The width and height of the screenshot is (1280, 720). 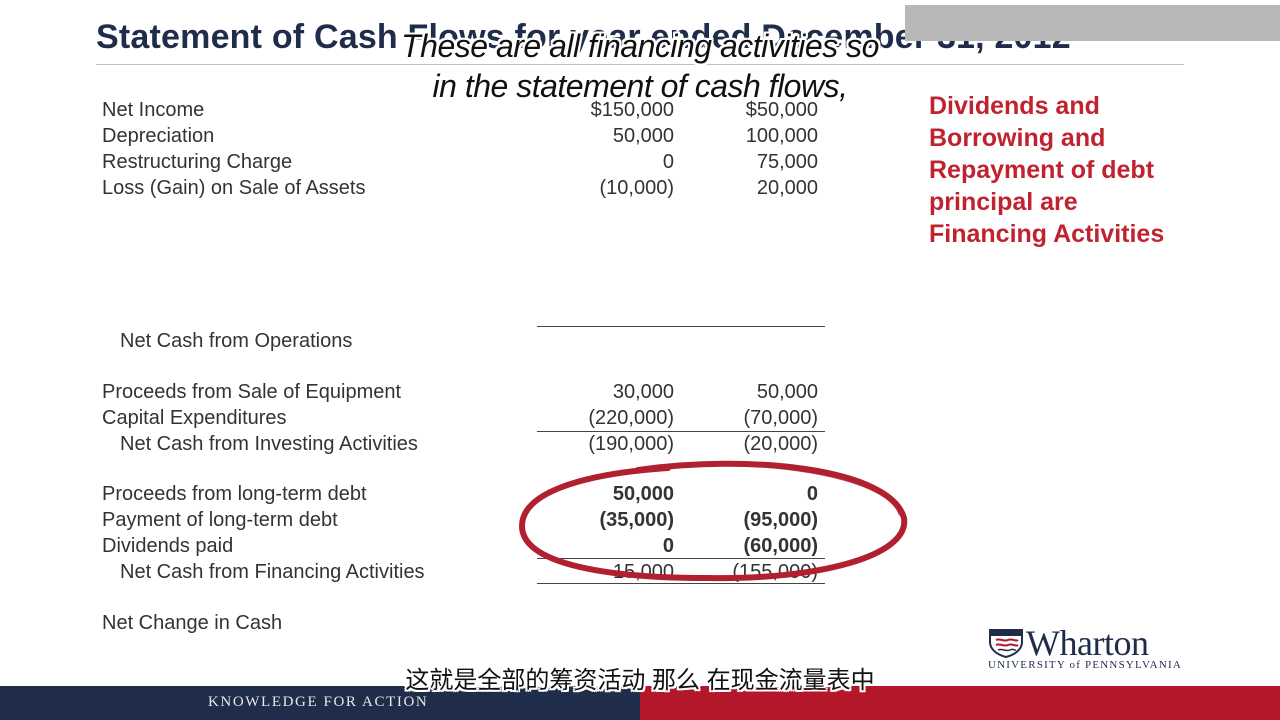 What do you see at coordinates (1017, 138) in the screenshot?
I see `callout-line: Borrowing and` at bounding box center [1017, 138].